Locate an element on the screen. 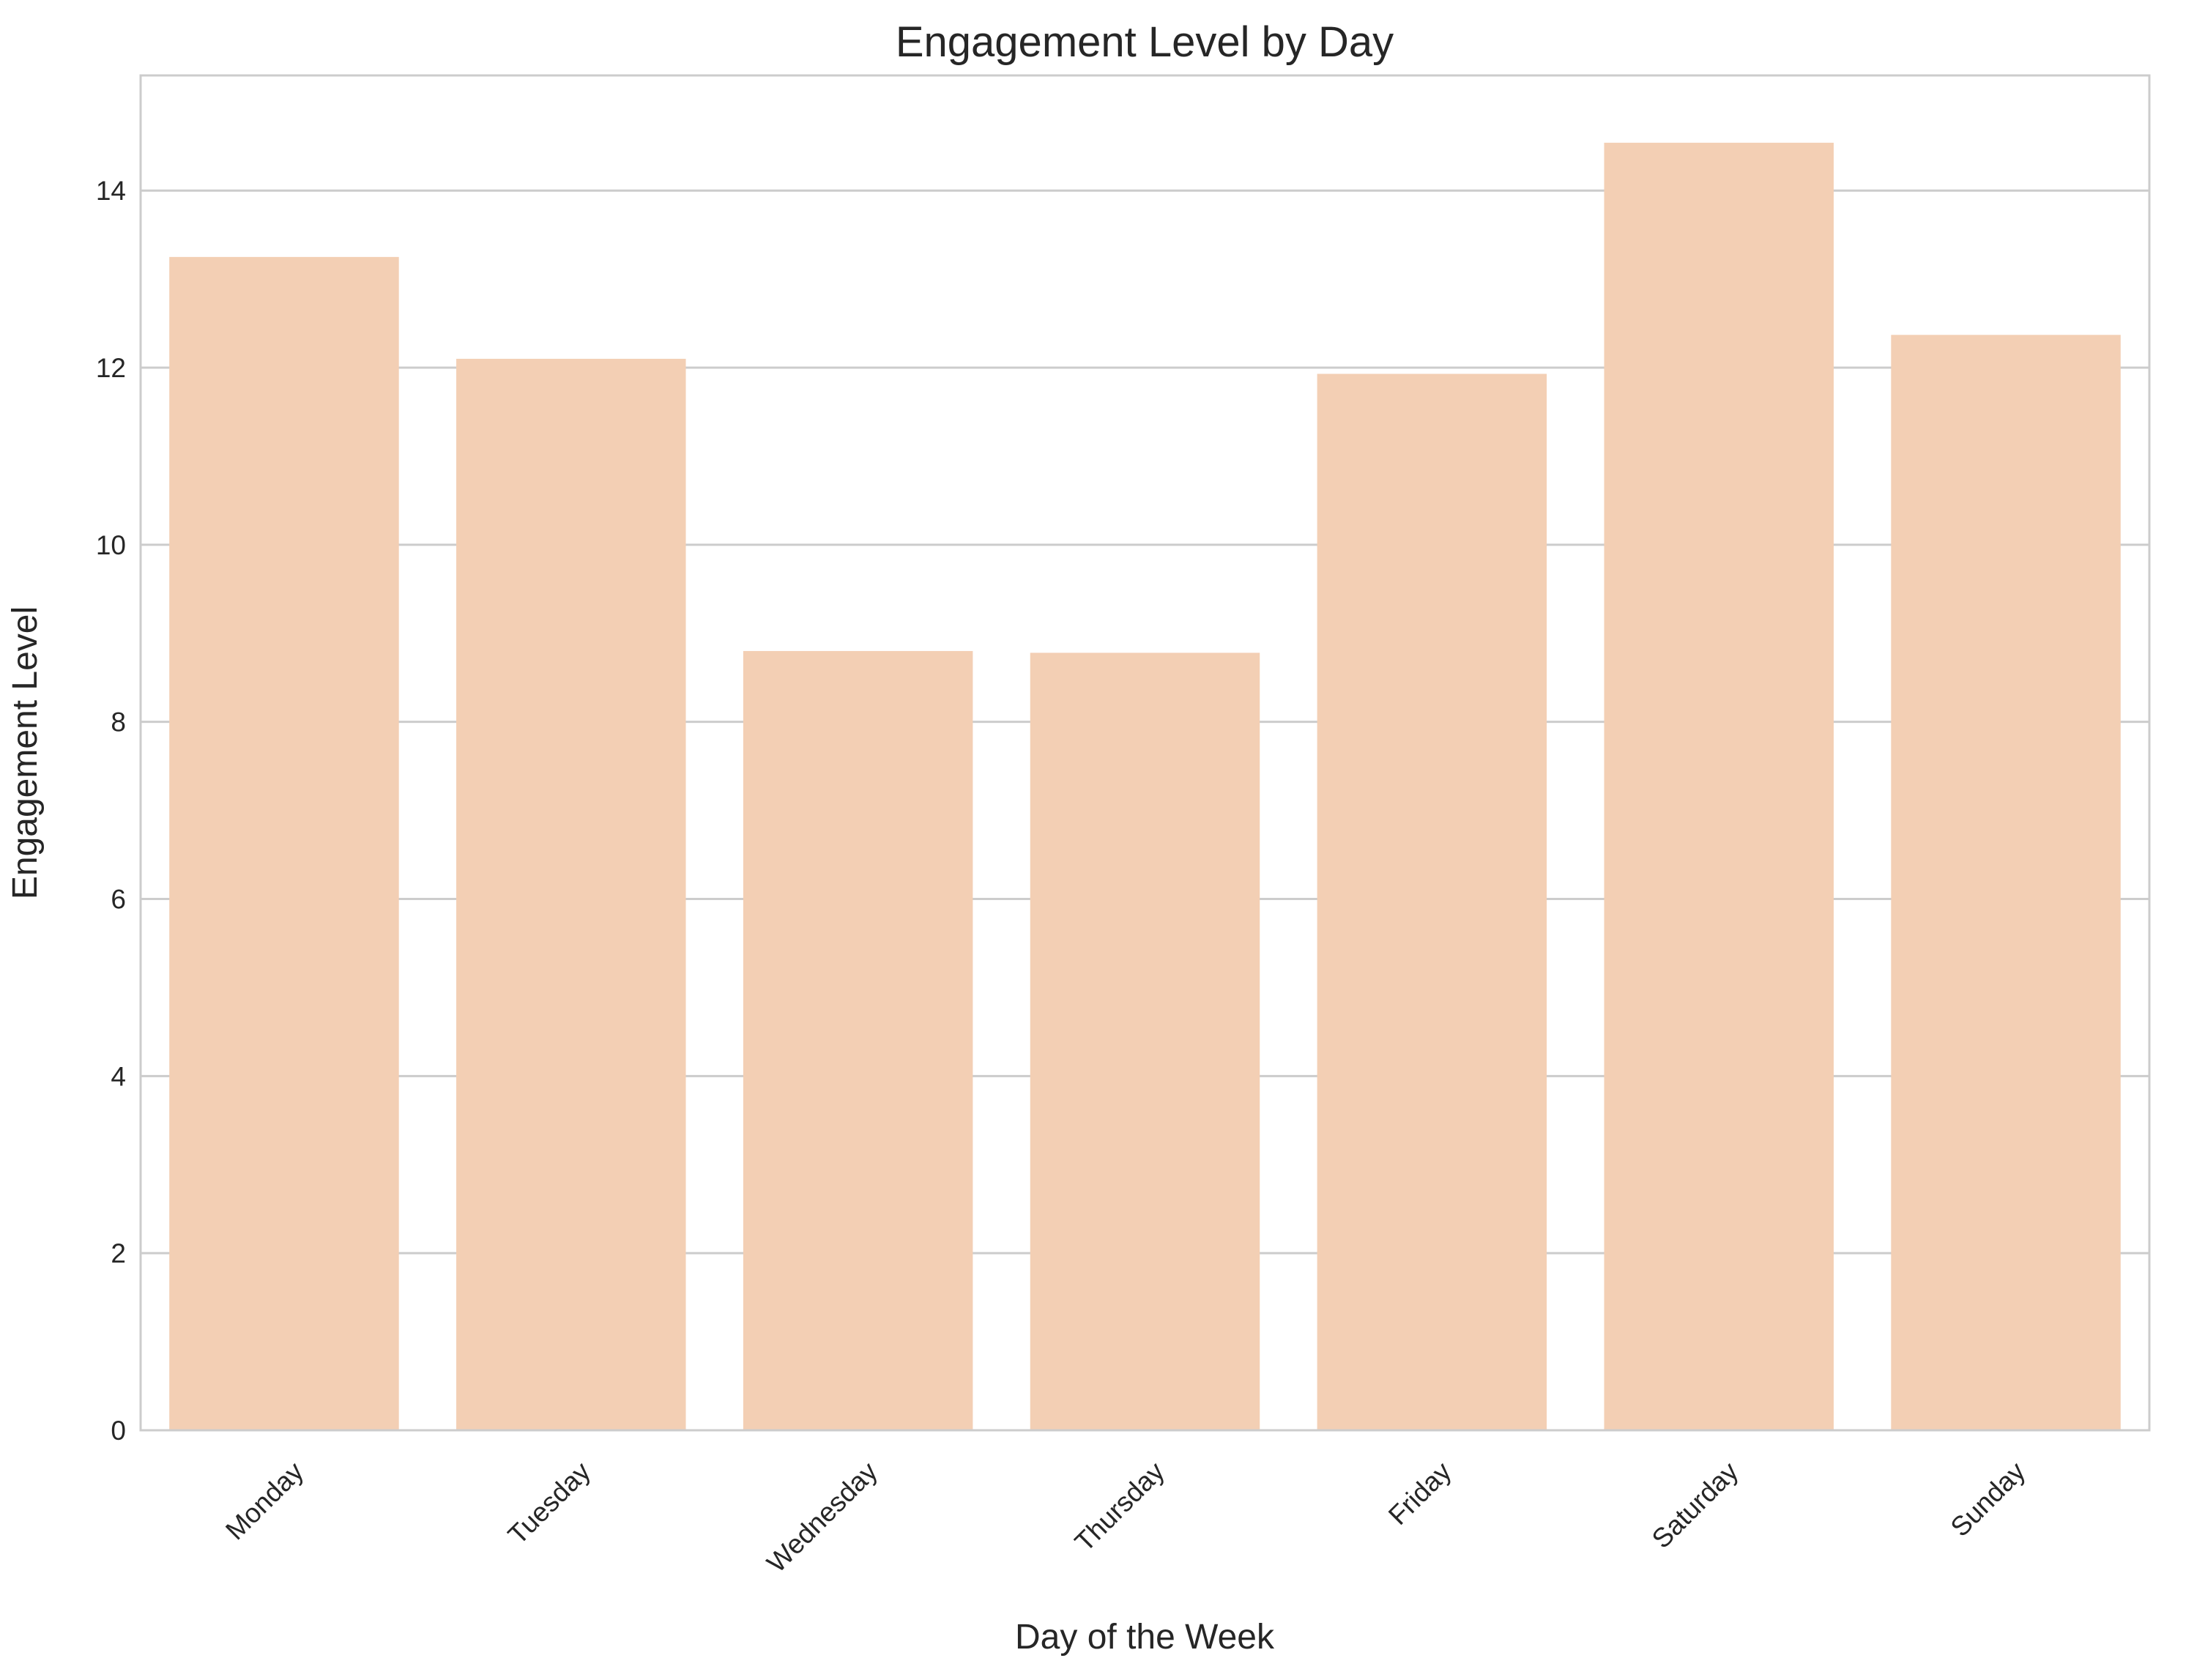  y-tick-label: 10 is located at coordinates (111, 545).